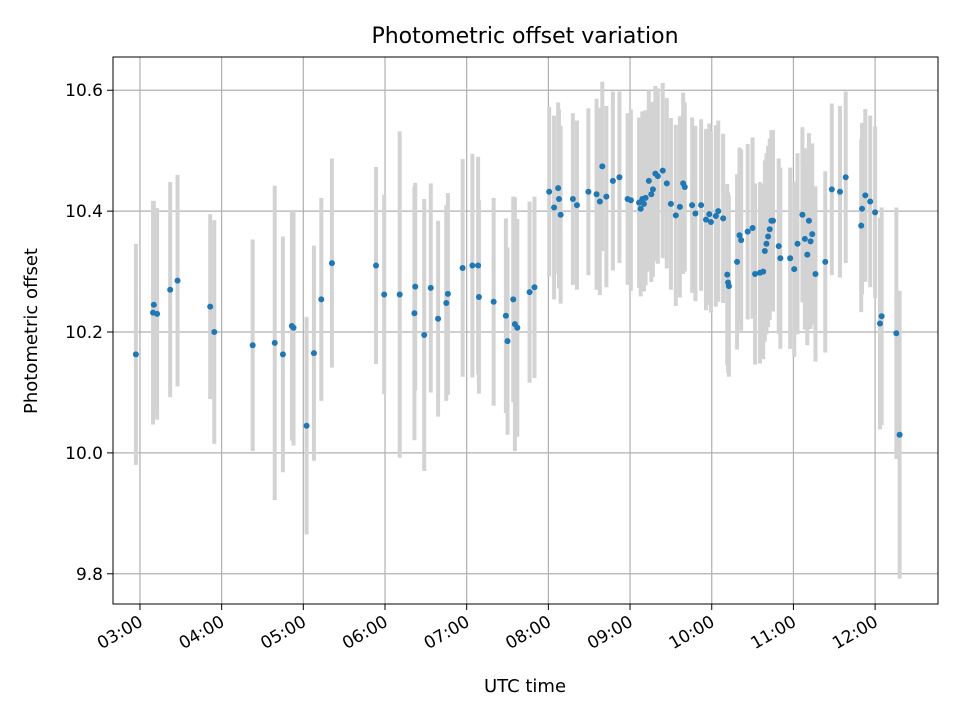  What do you see at coordinates (84, 212) in the screenshot?
I see `y-tick-label: 10.4` at bounding box center [84, 212].